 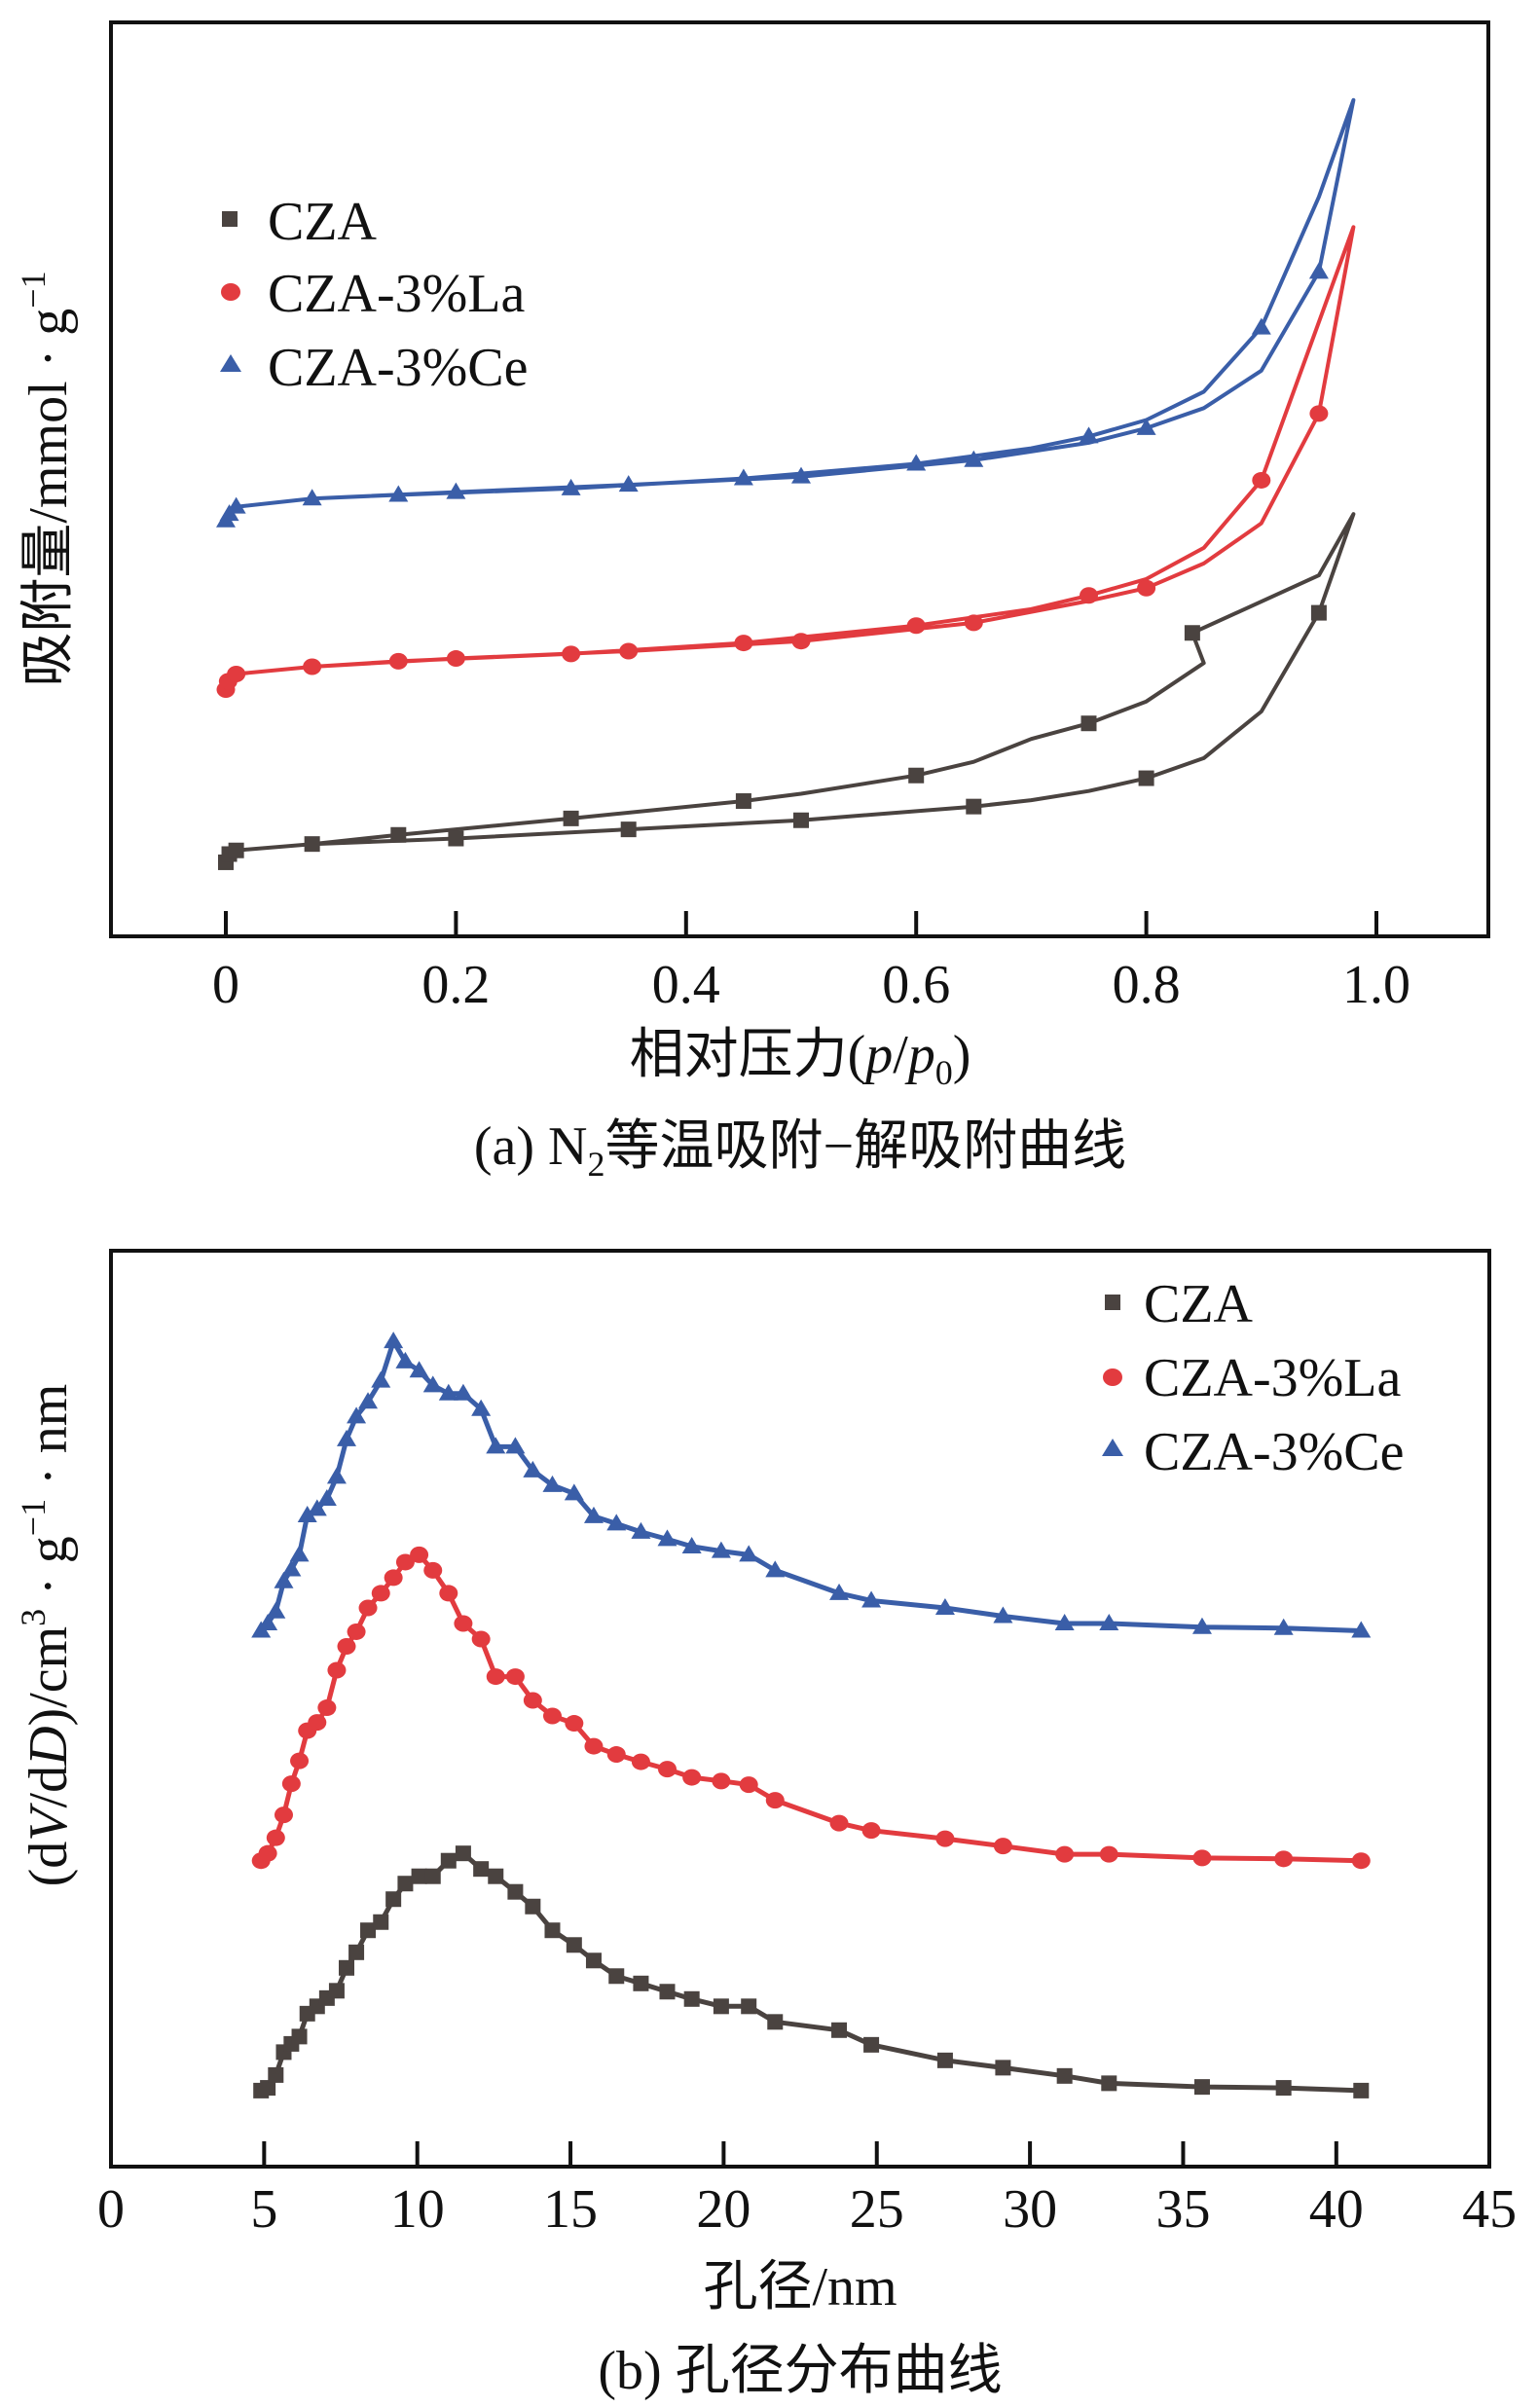 I want to click on legend-a-la-label: CZA-3%La, so click(x=397, y=294).